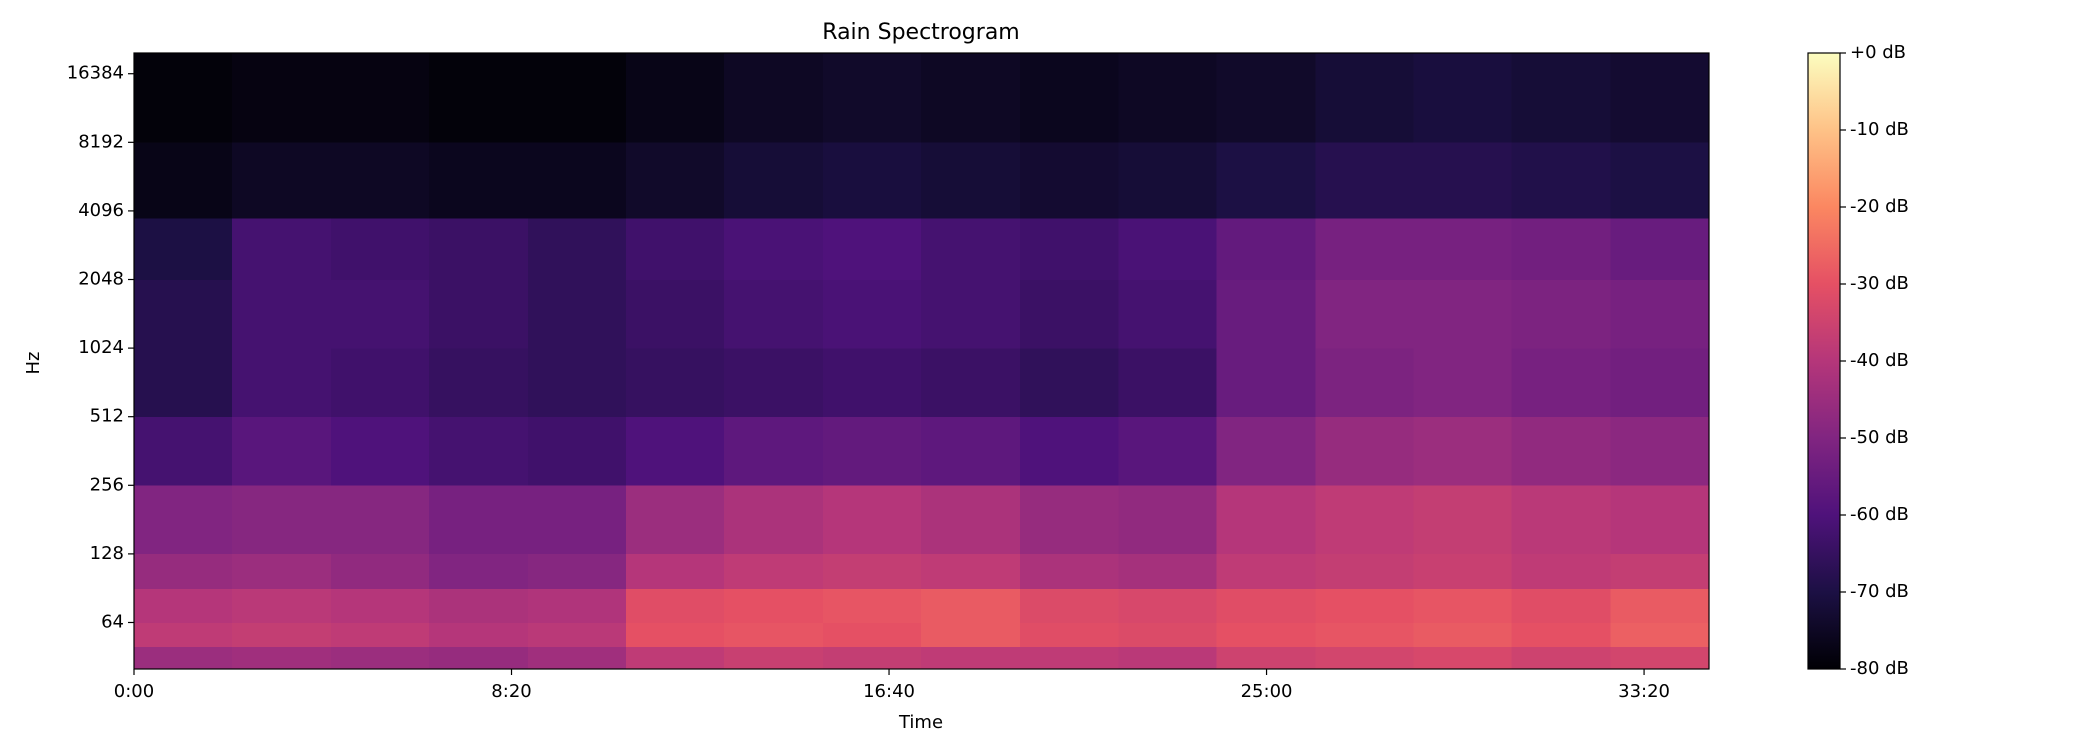 The width and height of the screenshot is (2100, 750). I want to click on y-tick-label: 8192, so click(101, 141).